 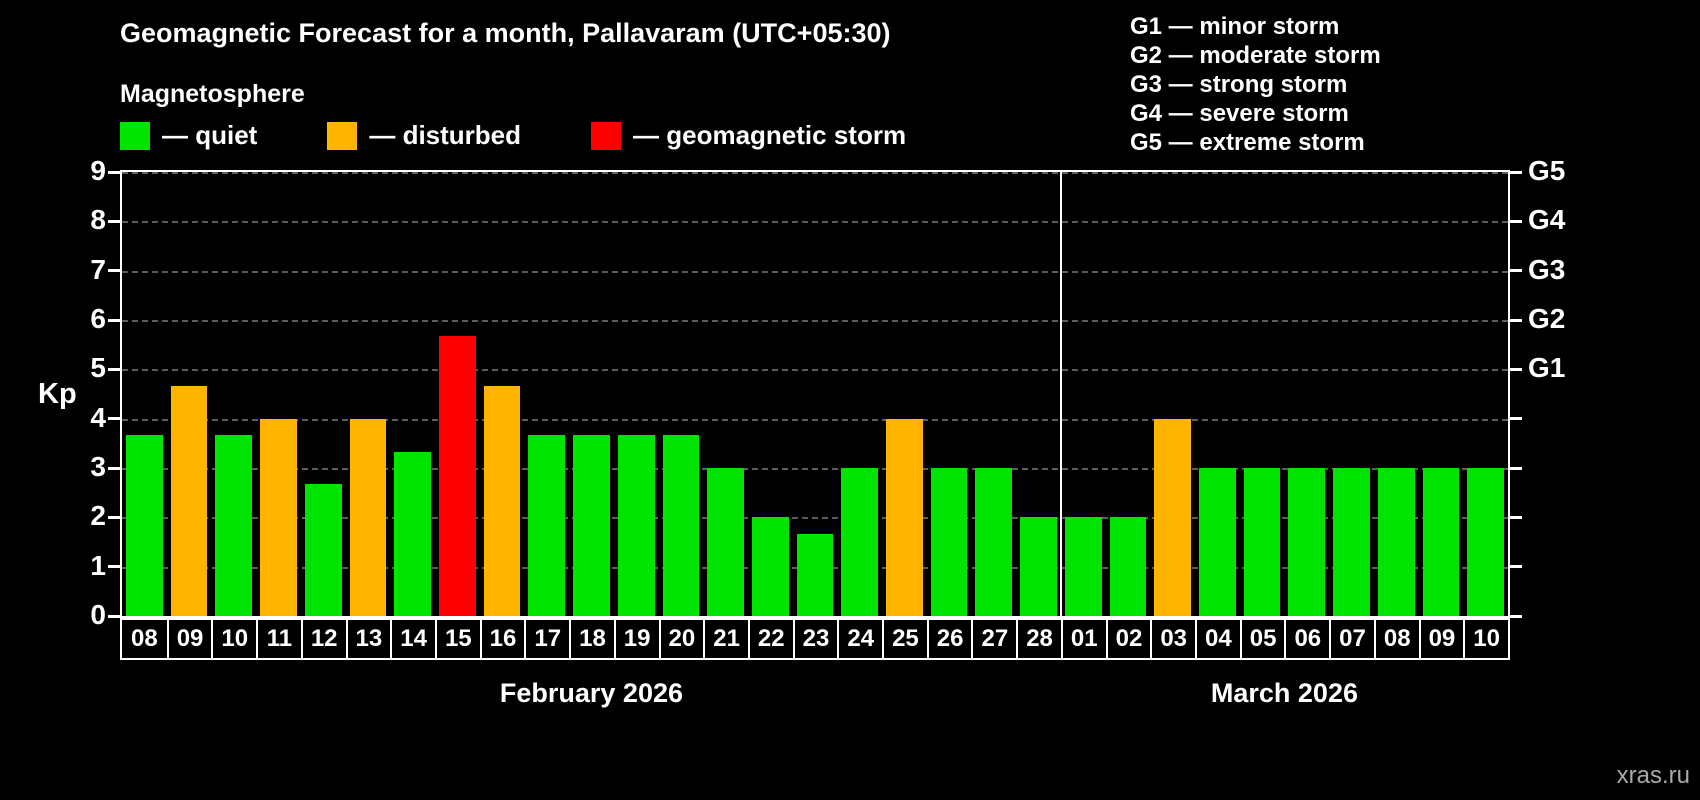 I want to click on kp-bar-storm, so click(x=457, y=476).